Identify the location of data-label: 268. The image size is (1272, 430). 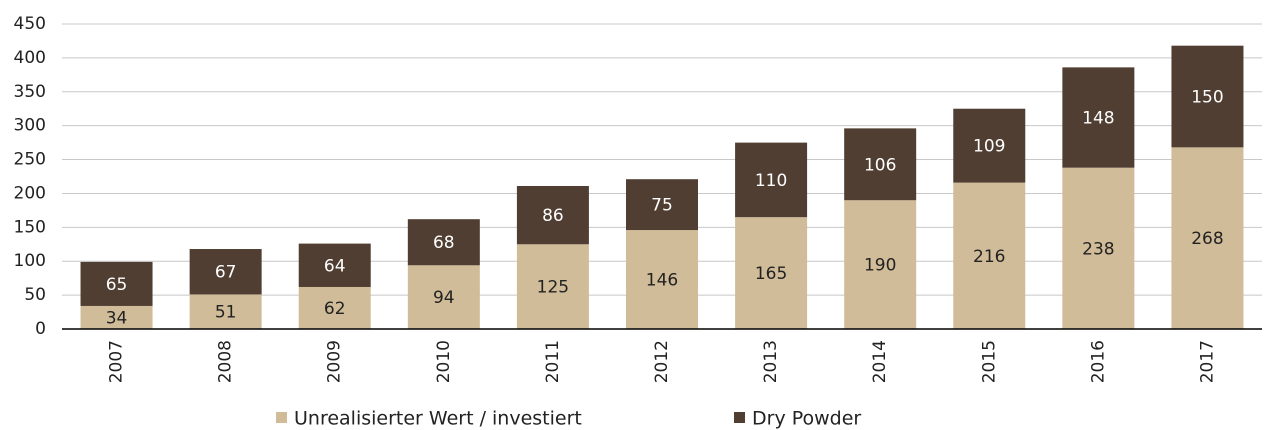
(1207, 239).